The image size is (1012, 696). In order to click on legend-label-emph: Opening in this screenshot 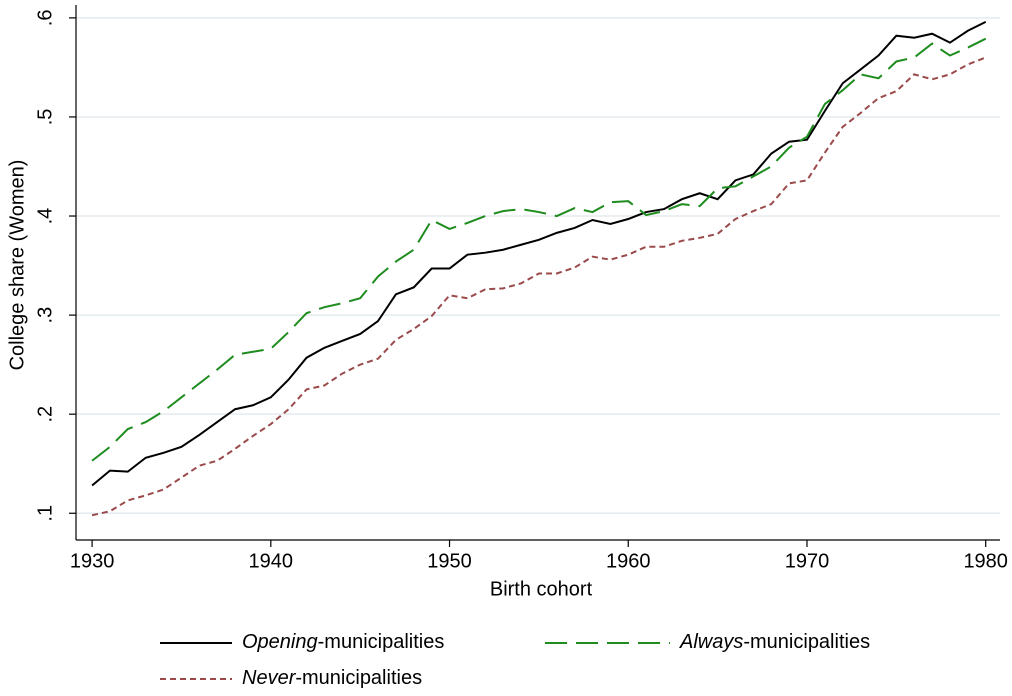, I will do `click(280, 642)`.